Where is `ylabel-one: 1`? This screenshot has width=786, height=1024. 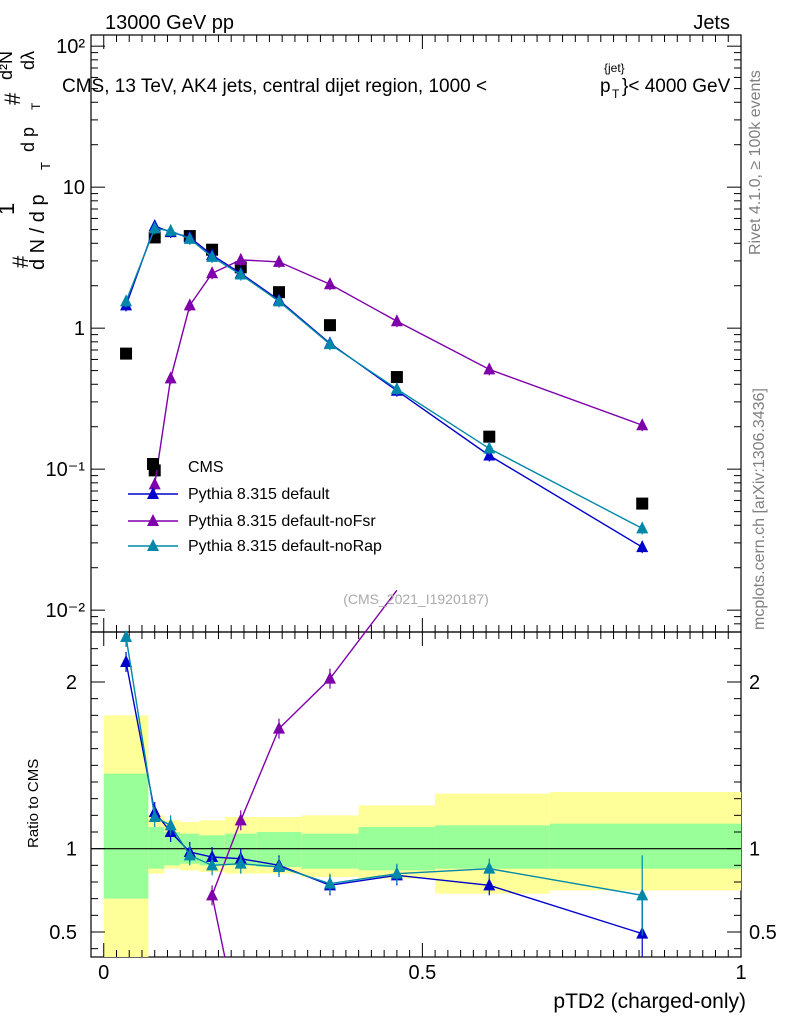
ylabel-one: 1 is located at coordinates (9, 209).